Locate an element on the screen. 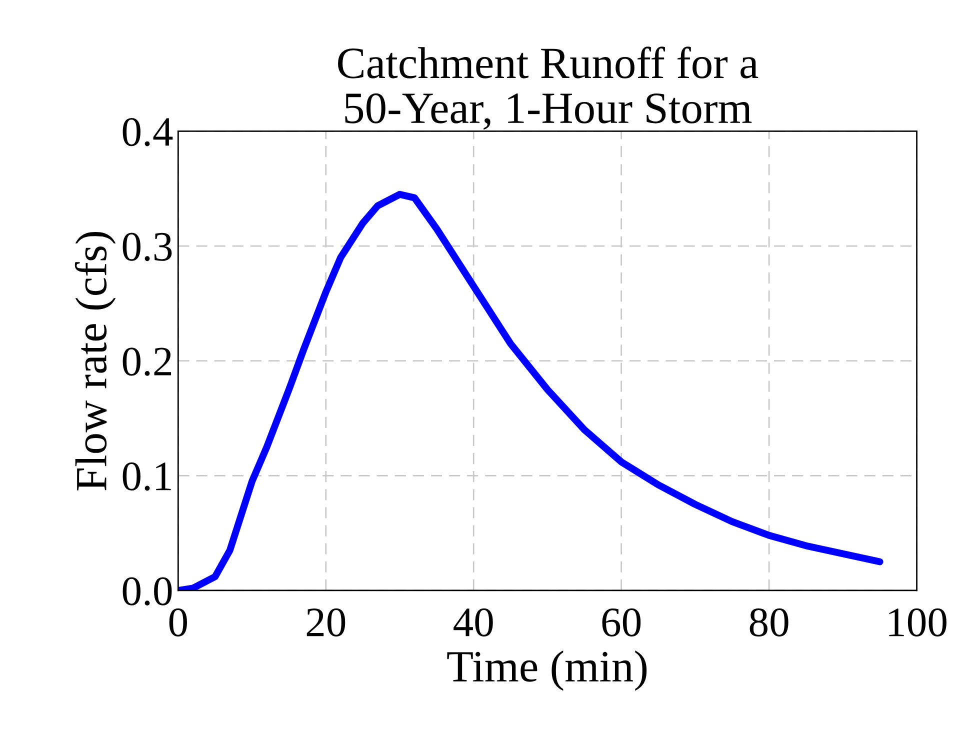 Image resolution: width=963 pixels, height=729 pixels. x-tick-label: 20 is located at coordinates (326, 622).